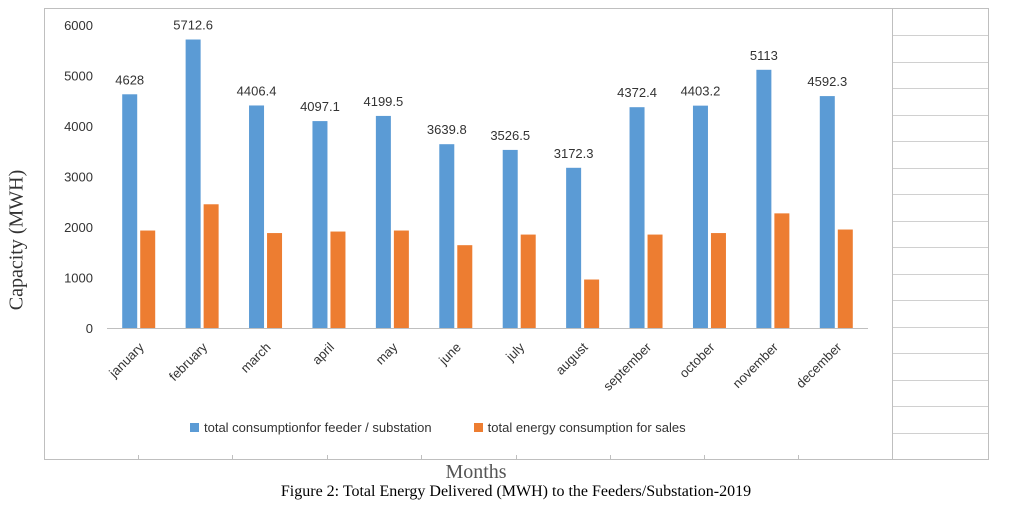 Image resolution: width=1009 pixels, height=505 pixels. Describe the element at coordinates (447, 129) in the screenshot. I see `data-label: 3639.8` at that location.